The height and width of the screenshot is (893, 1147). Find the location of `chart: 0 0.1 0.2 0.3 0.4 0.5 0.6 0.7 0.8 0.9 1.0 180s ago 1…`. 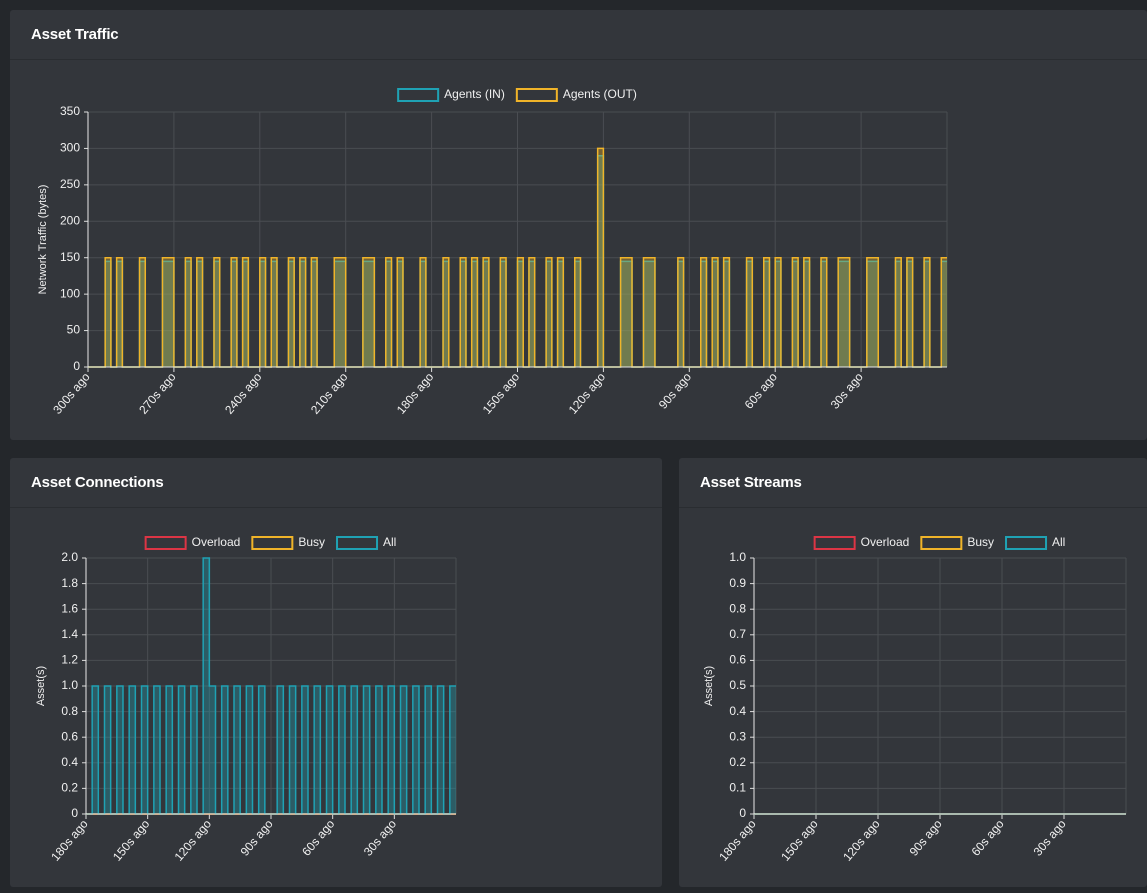

chart: 0 0.1 0.2 0.3 0.4 0.5 0.6 0.7 0.8 0.9 1.0 180s ago 1… is located at coordinates (915, 699).